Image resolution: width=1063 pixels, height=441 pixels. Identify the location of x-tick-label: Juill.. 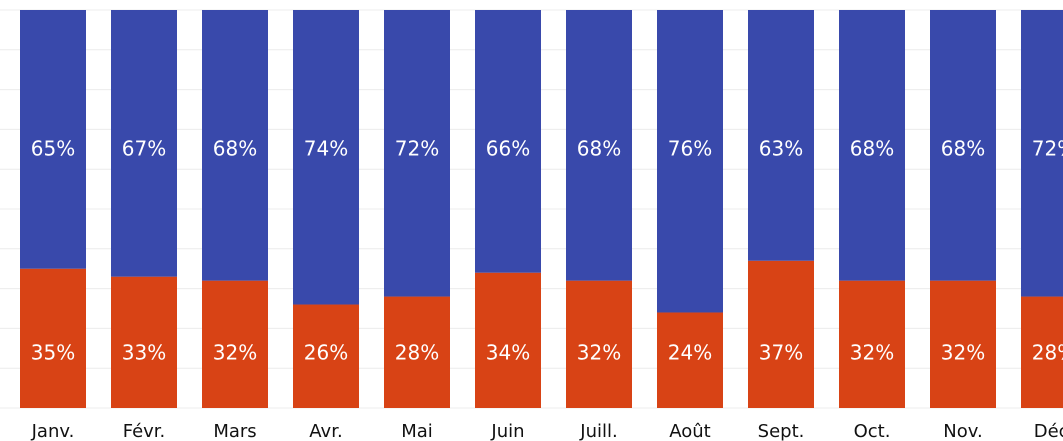
(598, 431).